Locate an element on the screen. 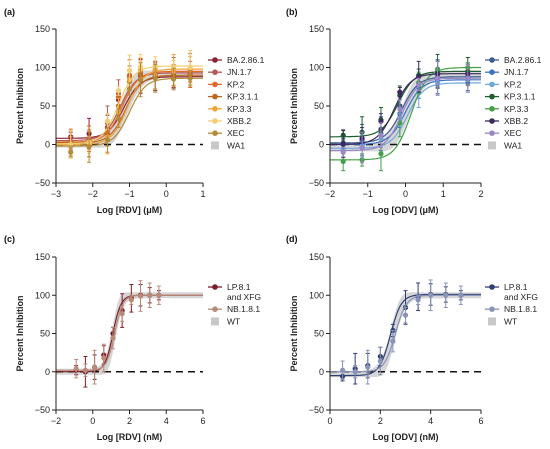 This screenshot has height=449, width=550. x-tick-label: −3 is located at coordinates (56, 194).